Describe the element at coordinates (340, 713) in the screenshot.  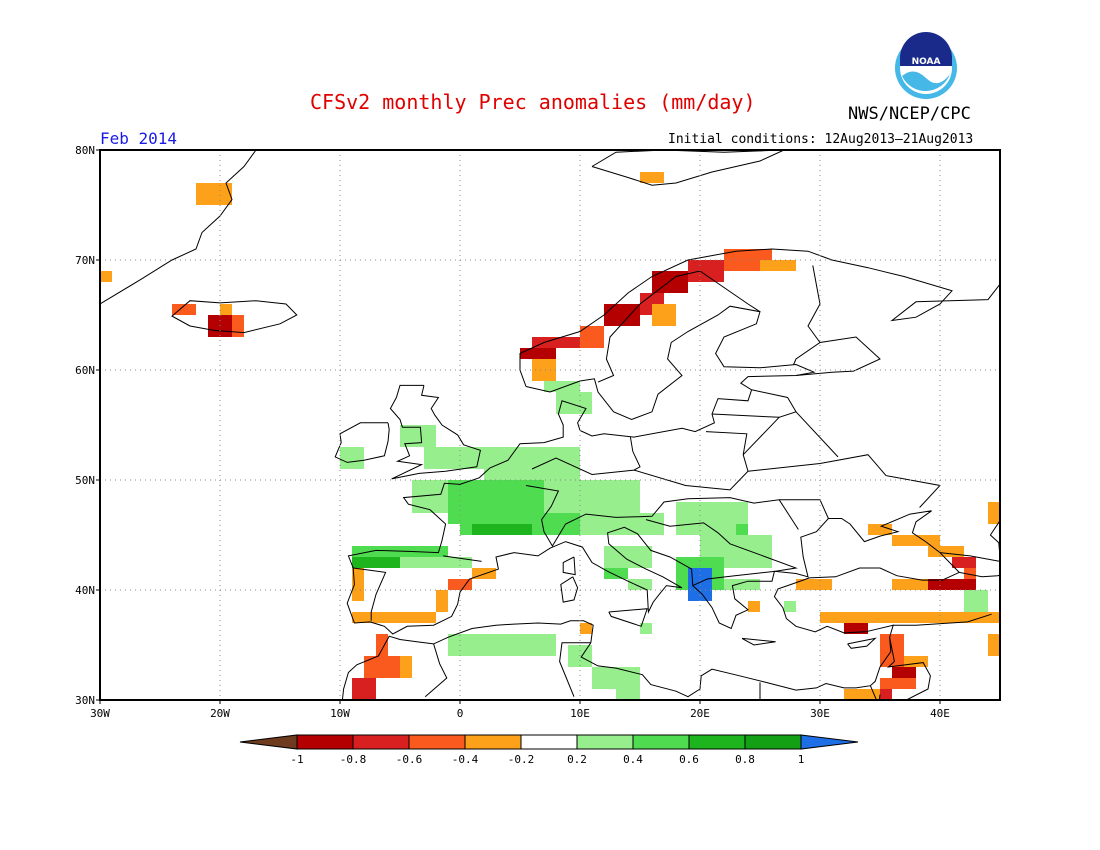
I see `lon-tick-label: 10W` at that location.